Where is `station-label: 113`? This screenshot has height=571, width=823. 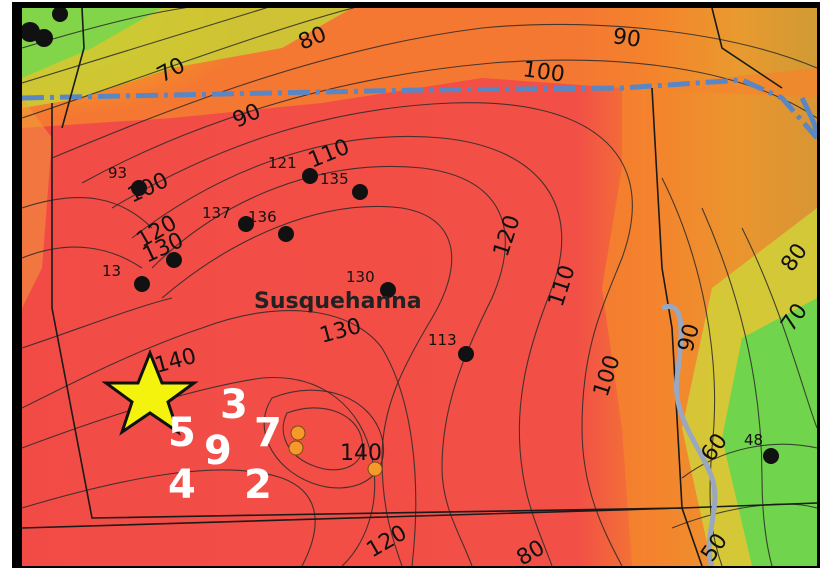 station-label: 113 is located at coordinates (442, 340).